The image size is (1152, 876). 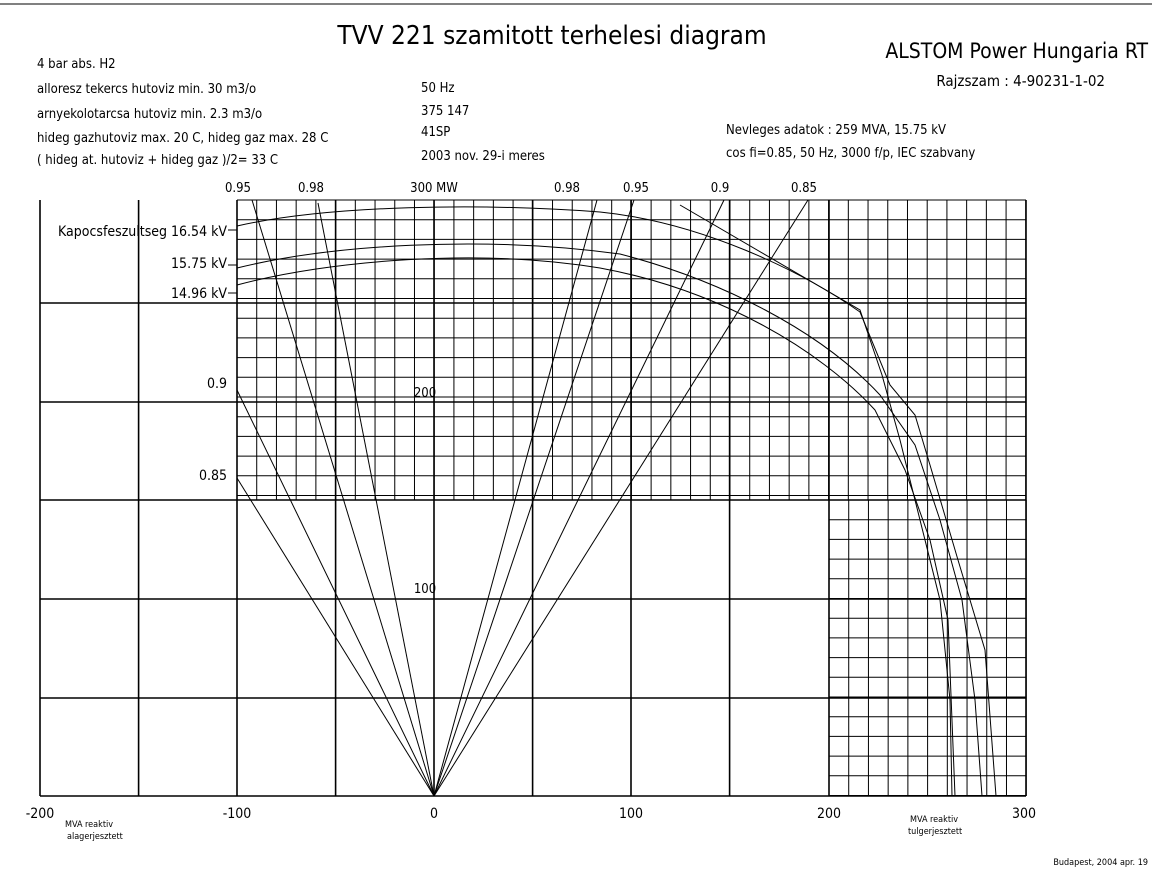 What do you see at coordinates (829, 814) in the screenshot?
I see `x-label: 200` at bounding box center [829, 814].